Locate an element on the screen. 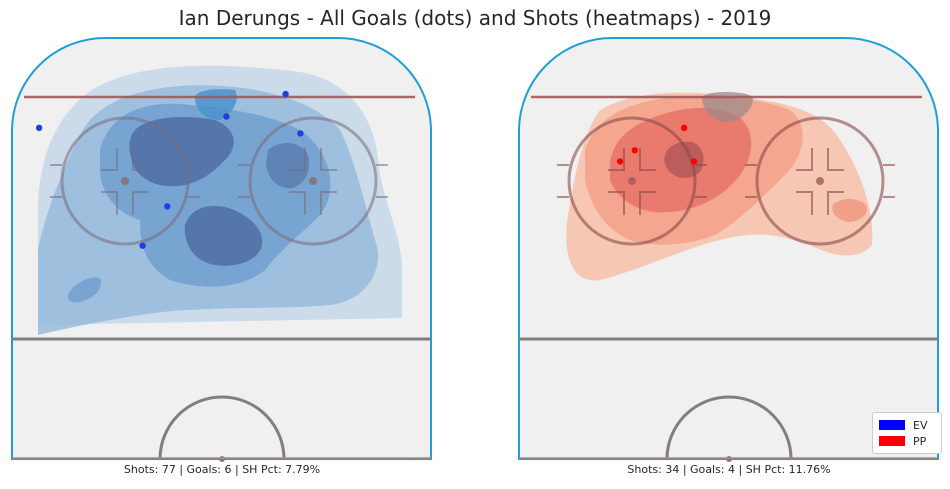 The width and height of the screenshot is (950, 489). caption-pp: Shots: 34 | Goals: 4 | SH Pct: 11.76% is located at coordinates (729, 469).